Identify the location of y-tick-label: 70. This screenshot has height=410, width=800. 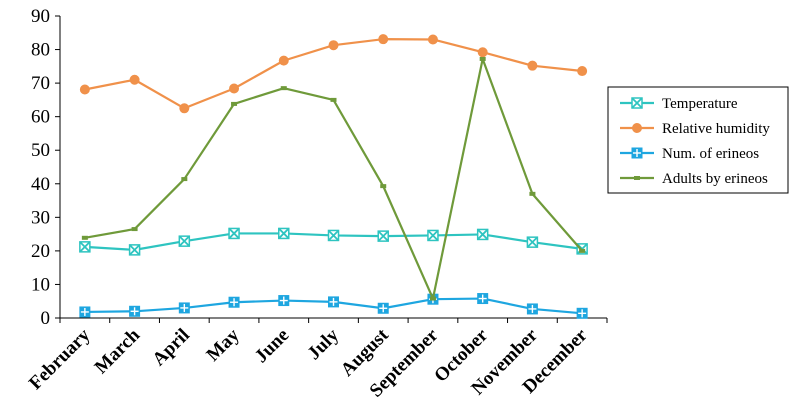
(40, 83).